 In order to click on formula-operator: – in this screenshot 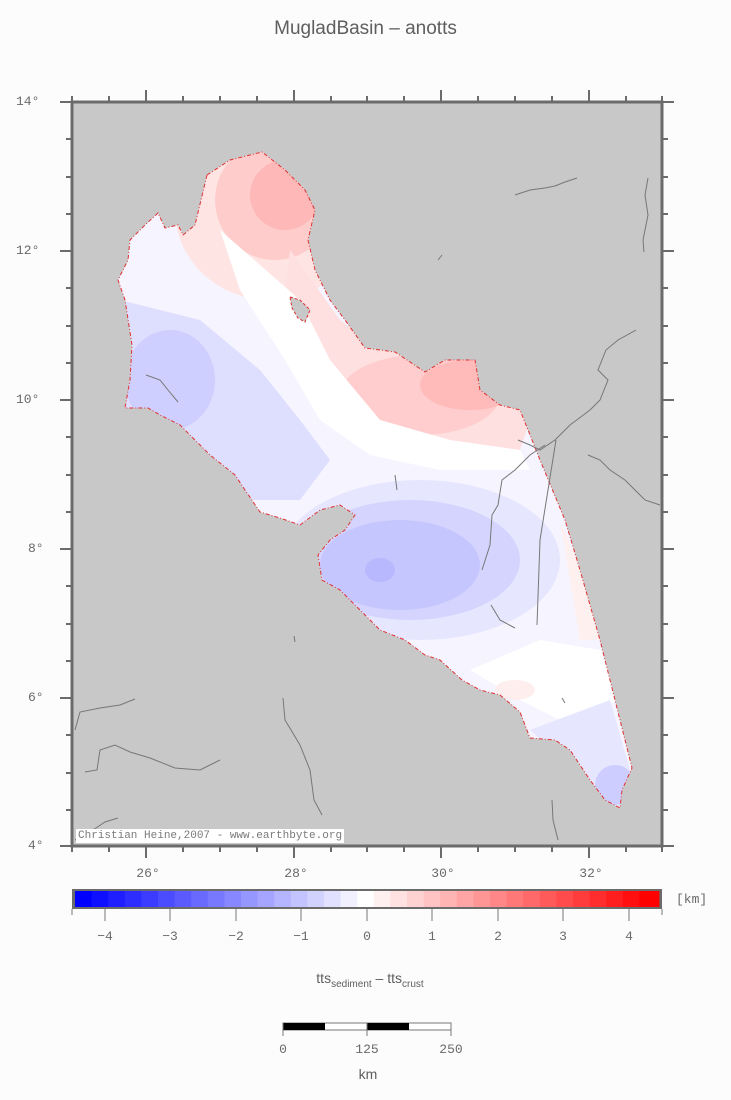, I will do `click(379, 978)`.